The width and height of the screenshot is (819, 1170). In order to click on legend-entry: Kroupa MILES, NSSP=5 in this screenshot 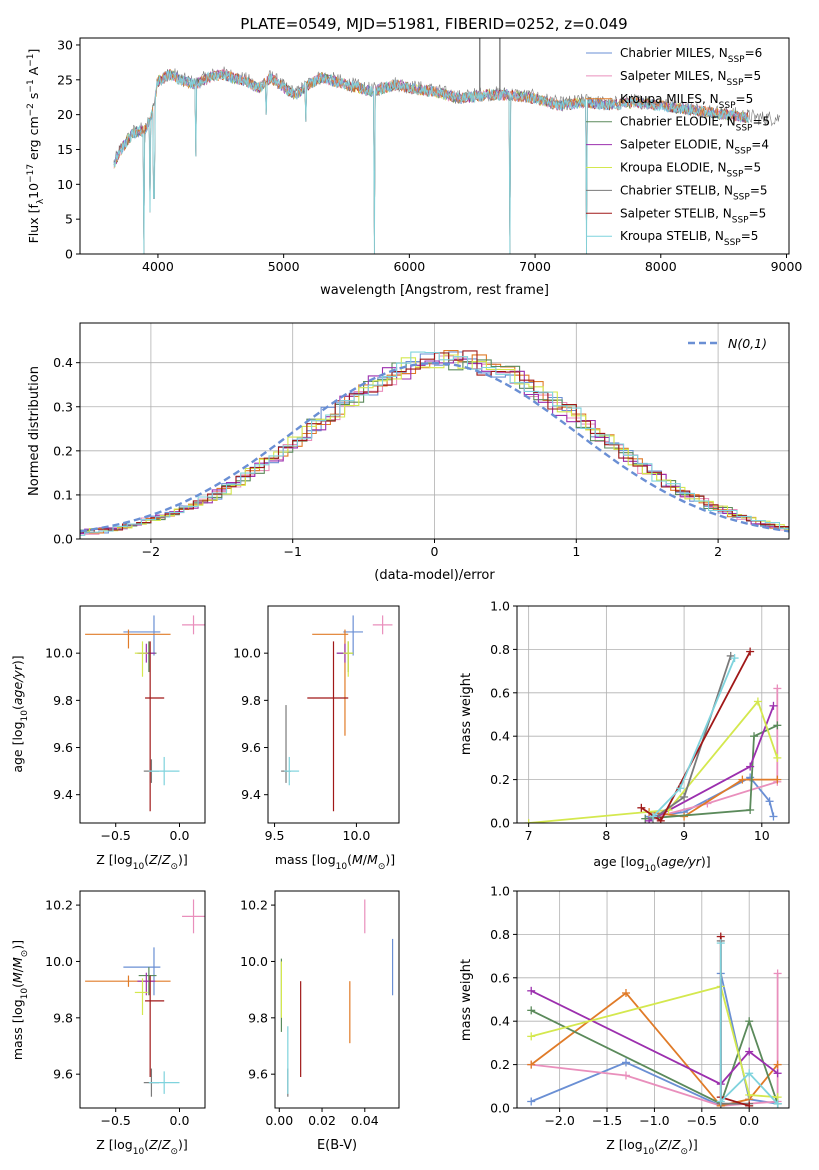, I will do `click(686, 101)`.